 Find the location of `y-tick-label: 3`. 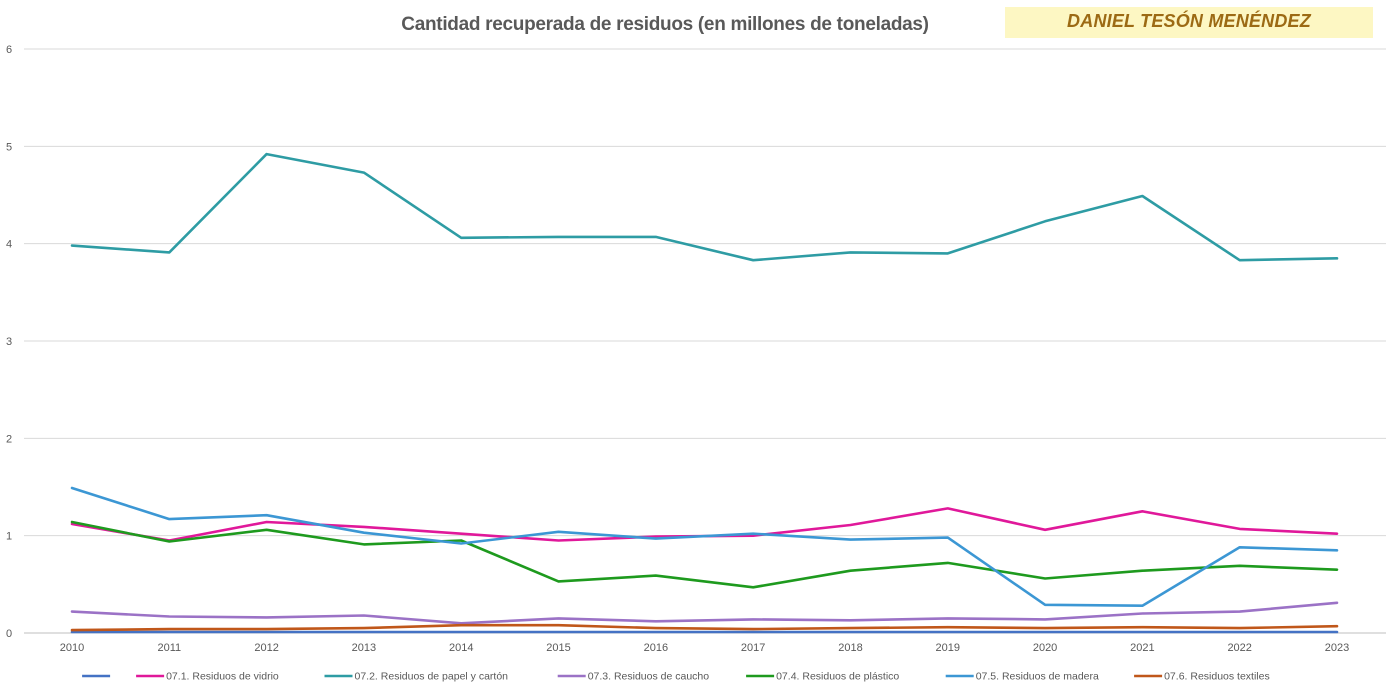

y-tick-label: 3 is located at coordinates (9, 342).